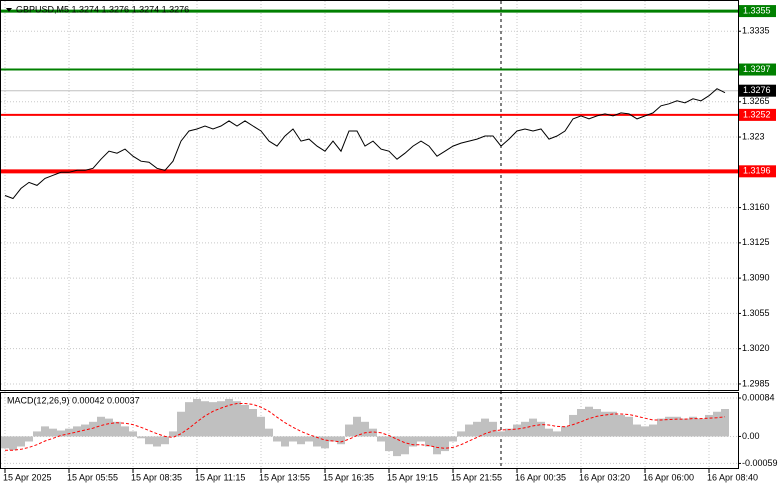 This screenshot has width=781, height=489. What do you see at coordinates (476, 477) in the screenshot?
I see `x-tick-label: 15 Apr 21:55` at bounding box center [476, 477].